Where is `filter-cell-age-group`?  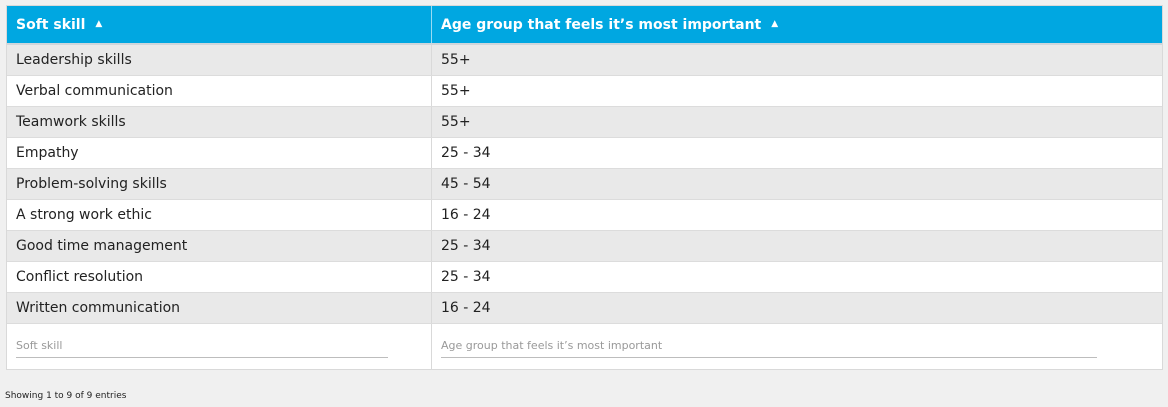
filter-cell-age-group is located at coordinates (796, 346).